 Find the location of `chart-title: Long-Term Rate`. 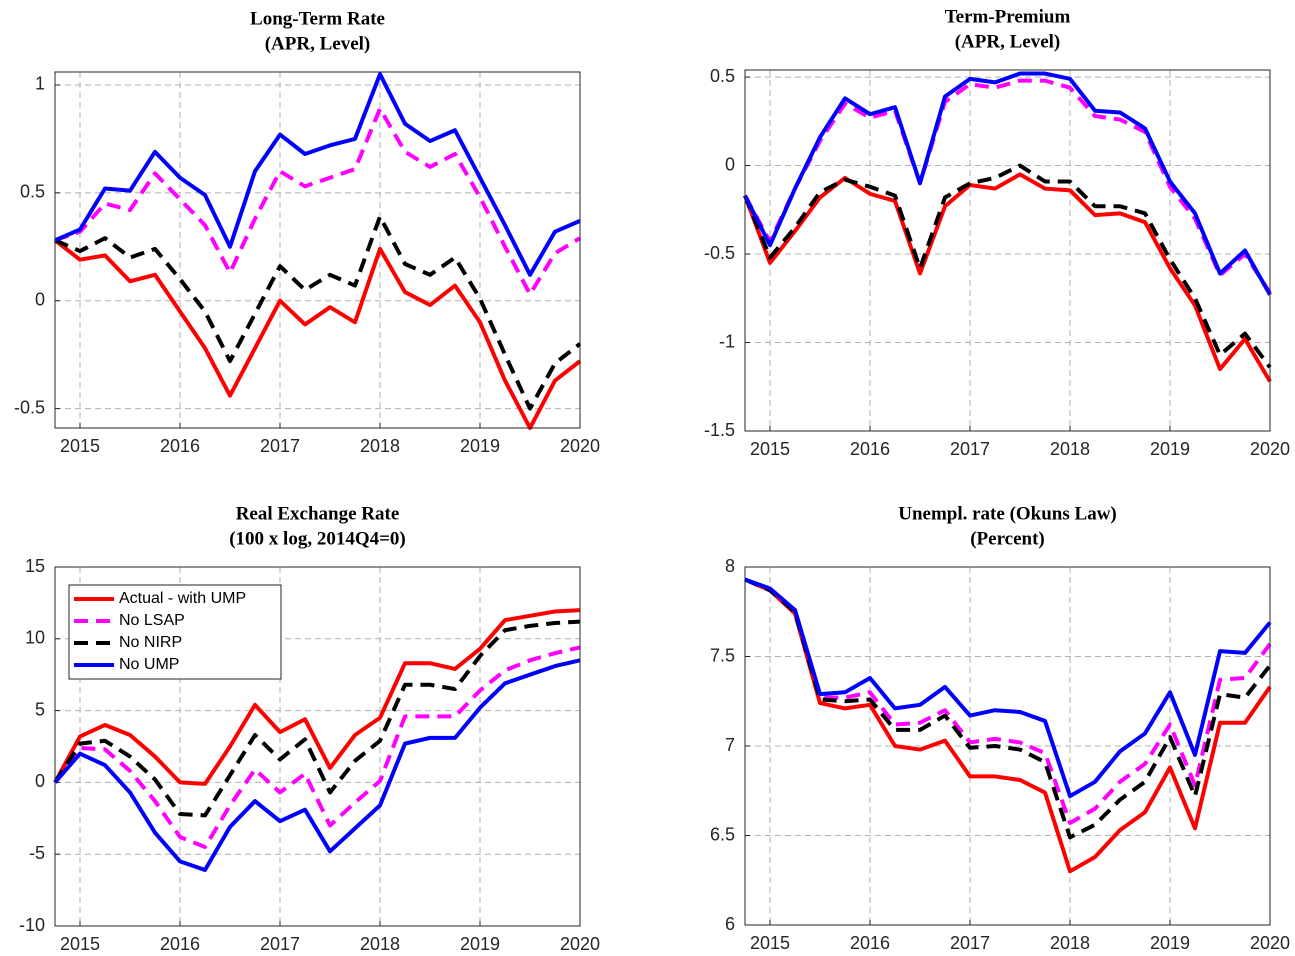

chart-title: Long-Term Rate is located at coordinates (317, 18).